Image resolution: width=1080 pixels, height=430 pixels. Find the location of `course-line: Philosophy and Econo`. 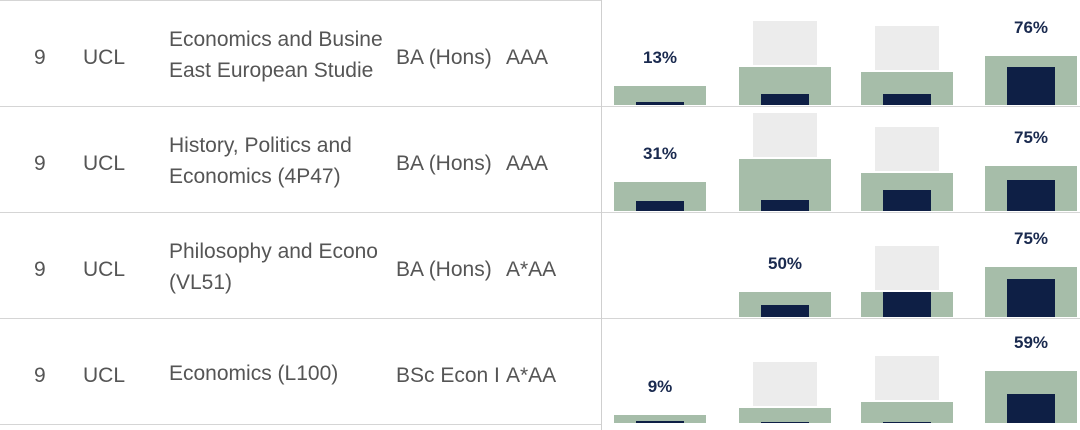

course-line: Philosophy and Econo is located at coordinates (273, 251).